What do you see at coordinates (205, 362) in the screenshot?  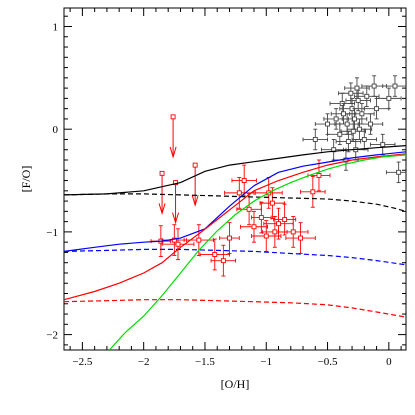 I see `x-tick-label: −1.5` at bounding box center [205, 362].